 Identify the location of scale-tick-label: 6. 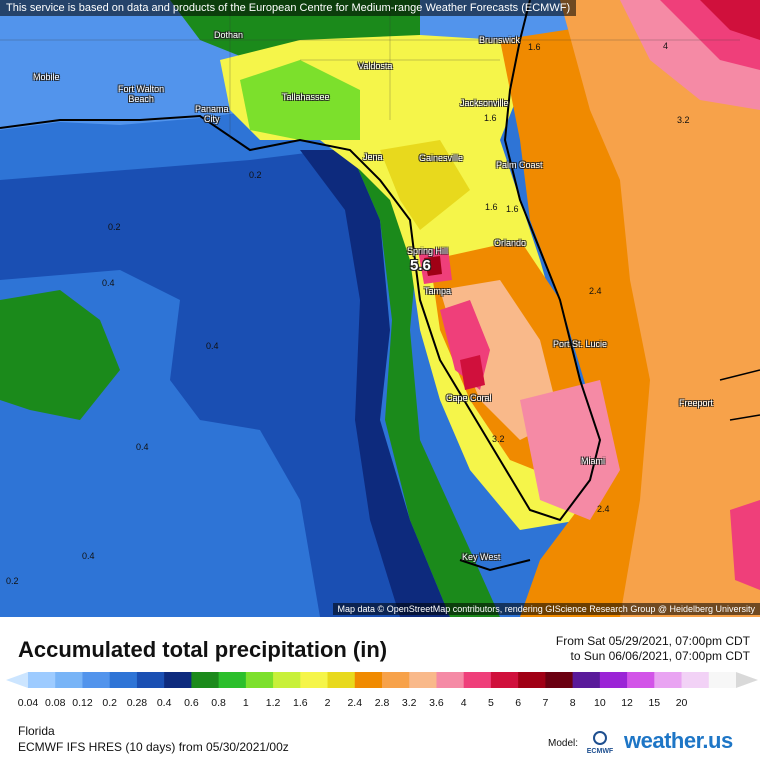
(518, 703).